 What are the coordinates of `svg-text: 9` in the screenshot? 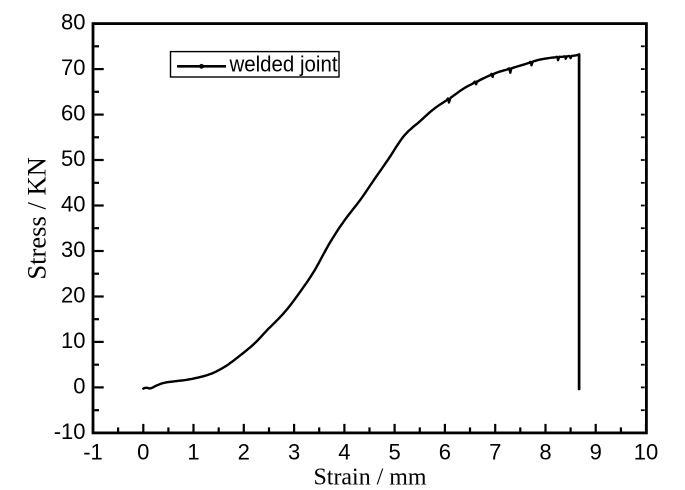 It's located at (596, 452).